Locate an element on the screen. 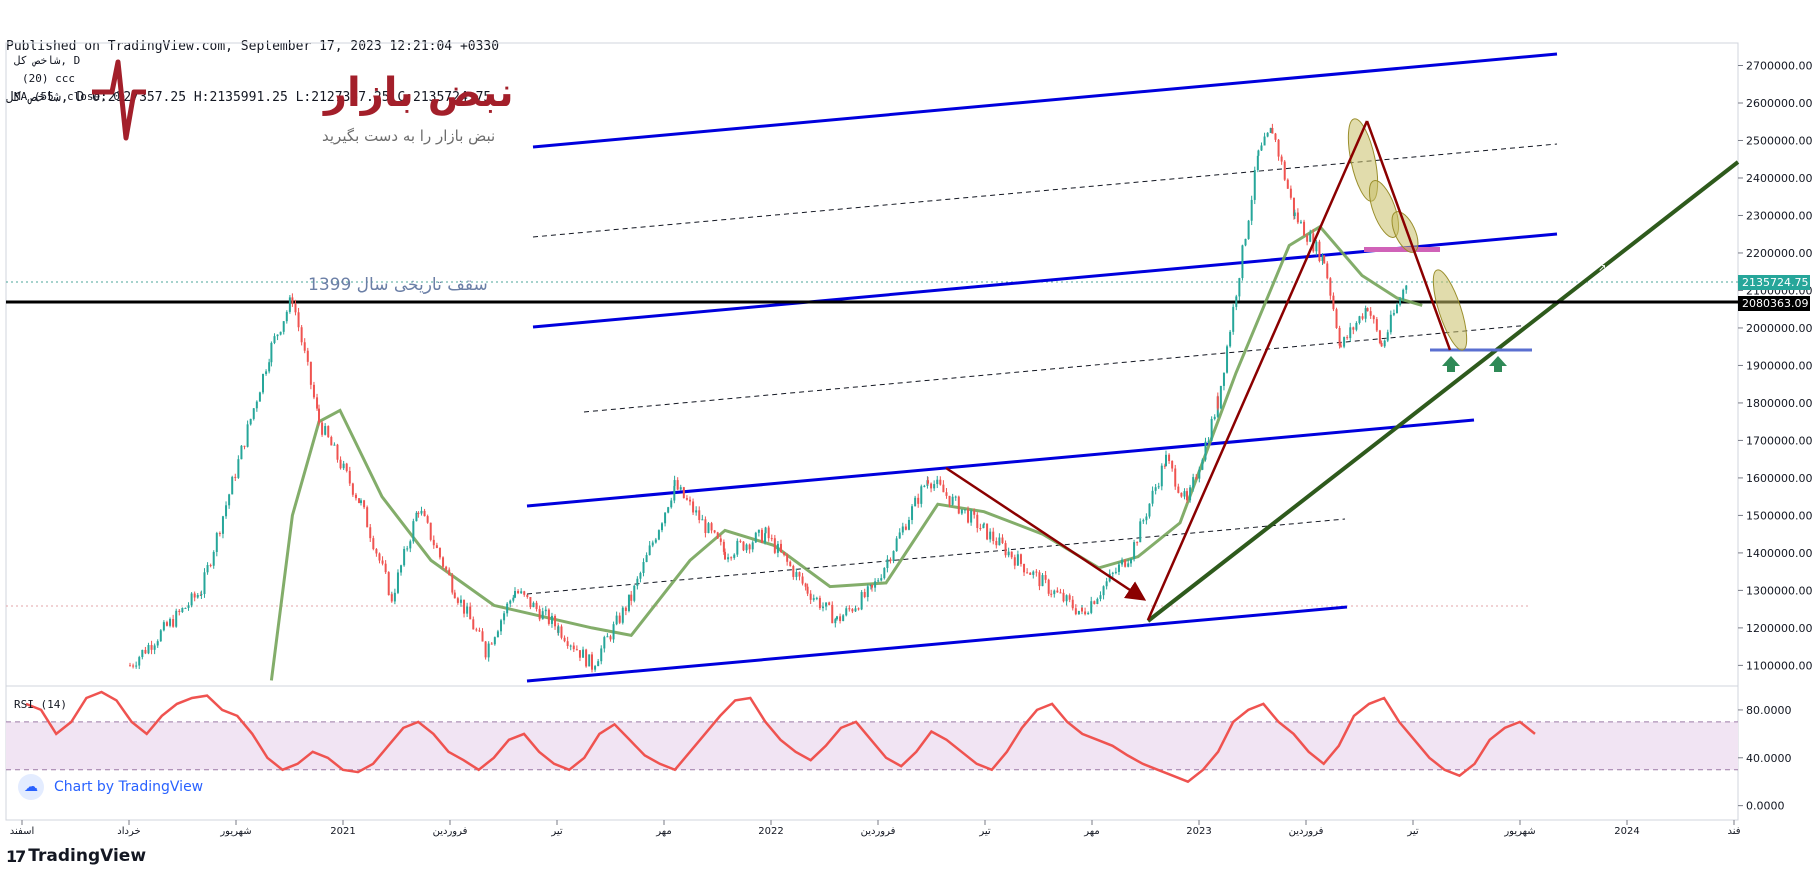 The image size is (1814, 875). footer-brand: 17 TradingView is located at coordinates (76, 856).